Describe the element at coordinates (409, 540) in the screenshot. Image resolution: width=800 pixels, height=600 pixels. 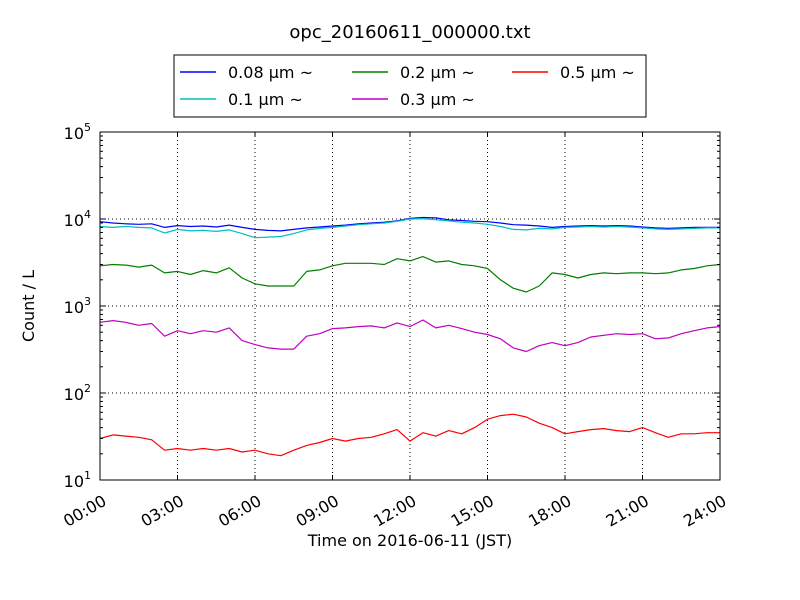
I see `x-axis-label: Time on 2016-06-11 (JST)` at that location.